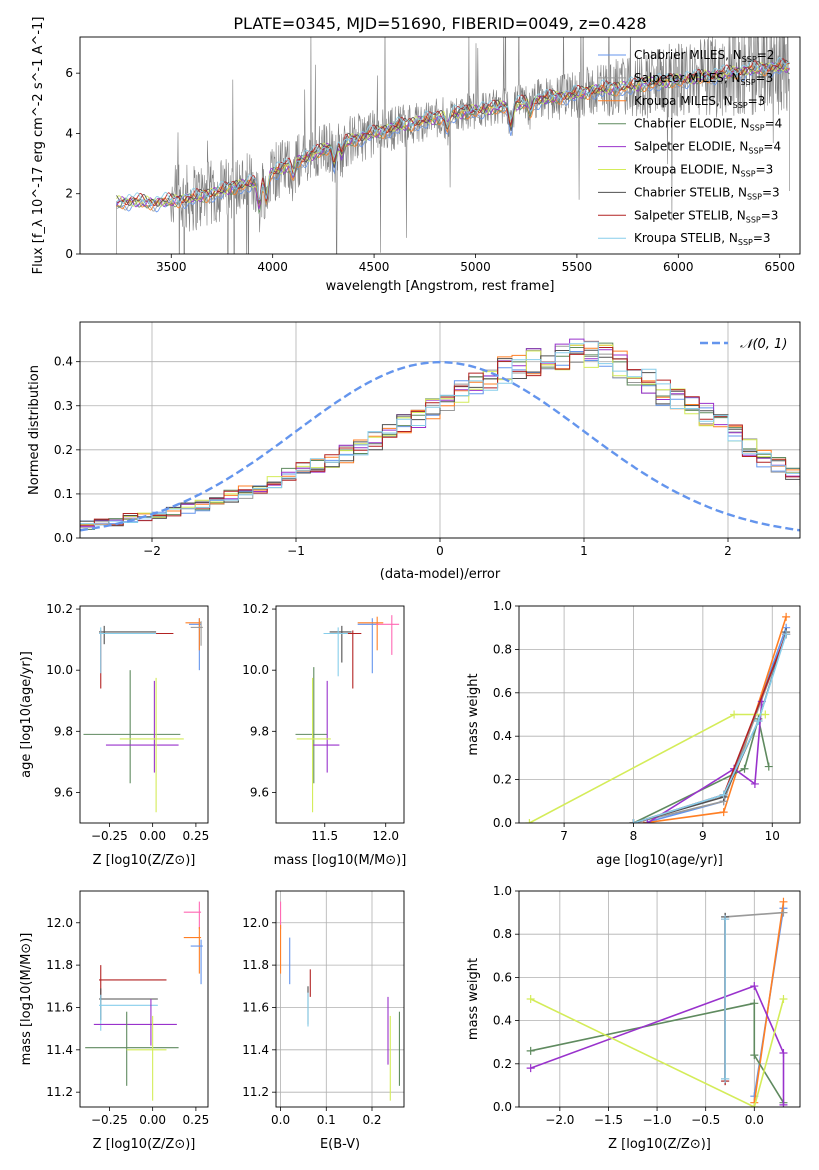  Describe the element at coordinates (659, 860) in the screenshot. I see `x-axis-label: age [log10(age/yr)]` at that location.